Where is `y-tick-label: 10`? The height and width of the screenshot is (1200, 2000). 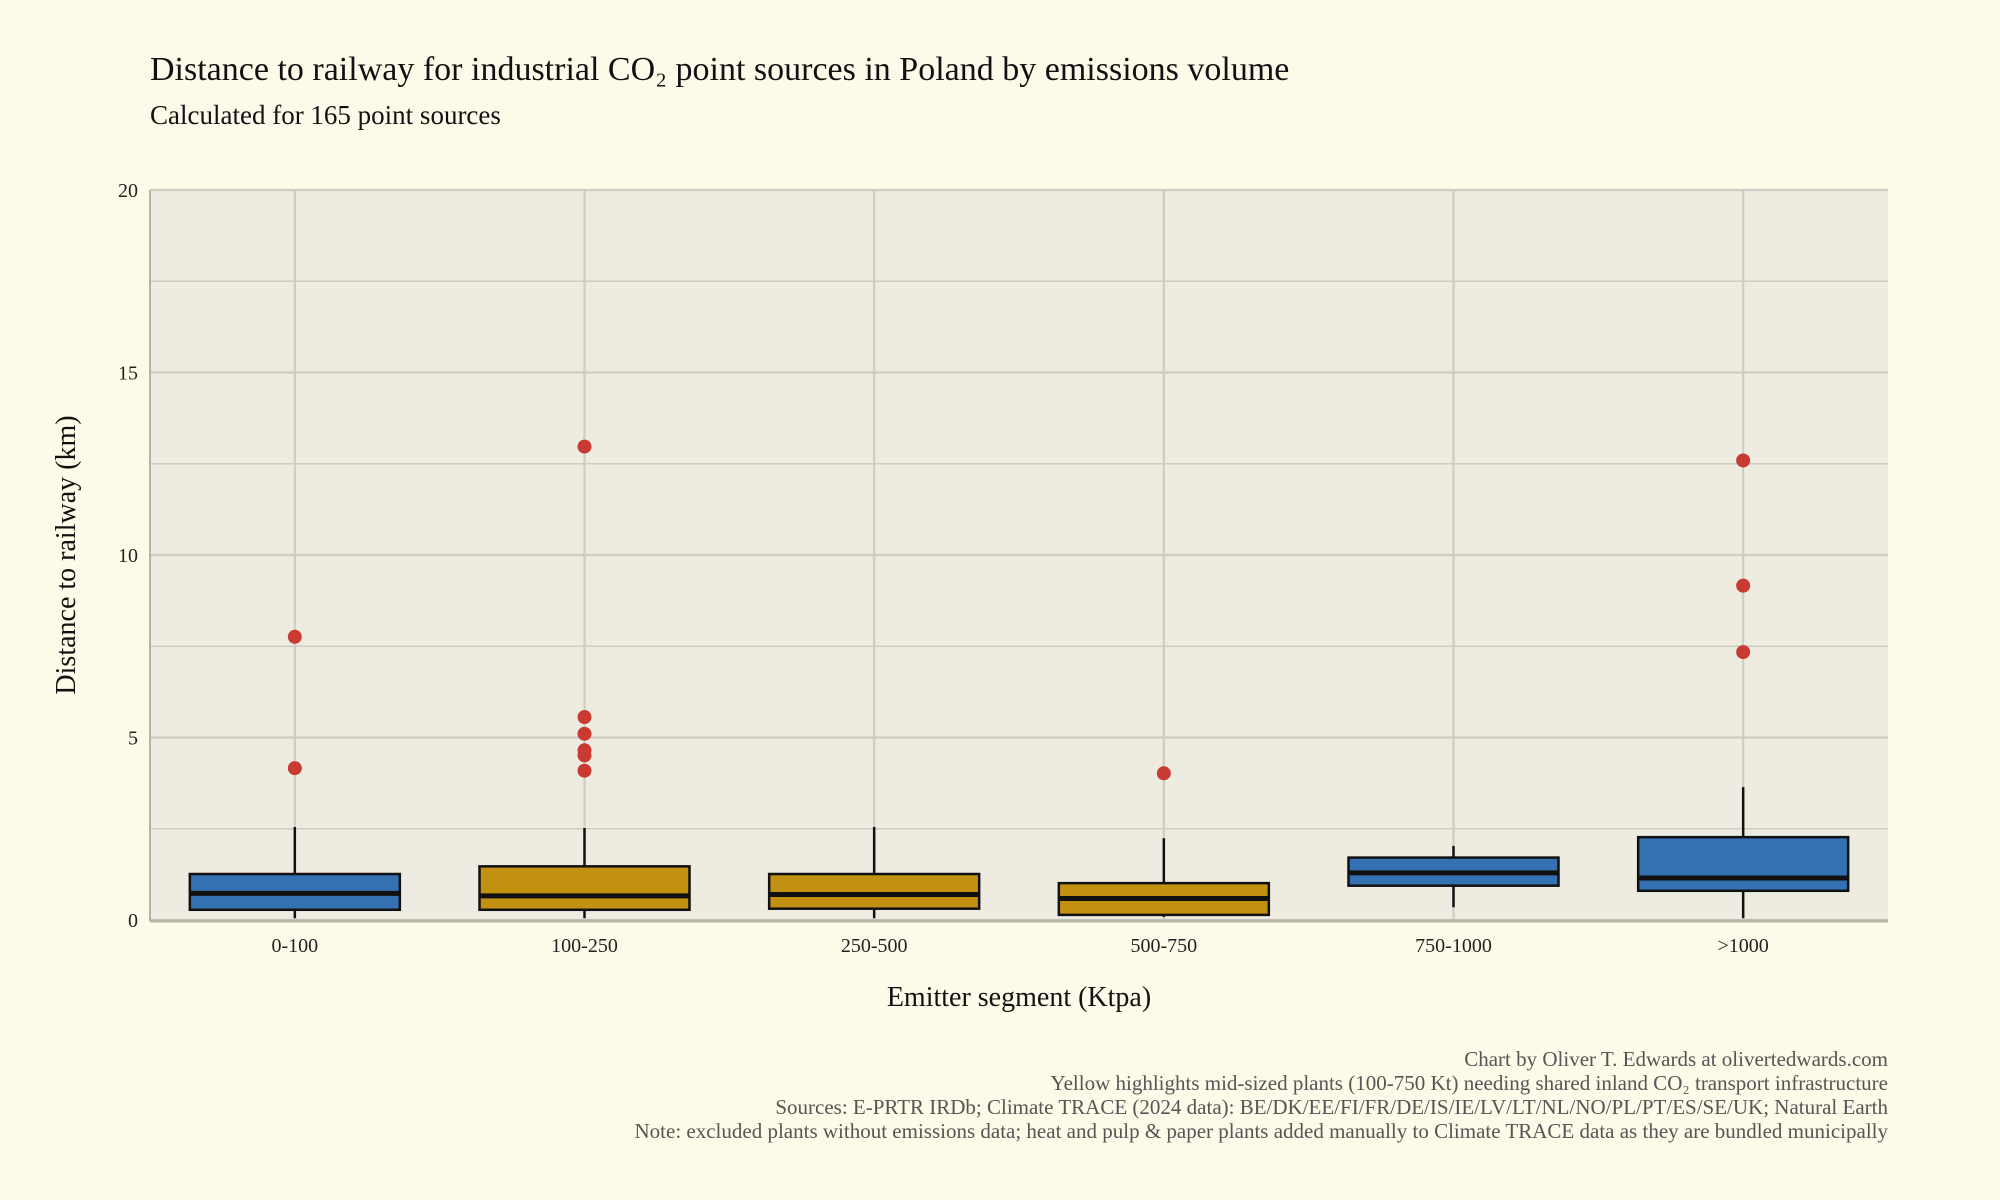 y-tick-label: 10 is located at coordinates (128, 556).